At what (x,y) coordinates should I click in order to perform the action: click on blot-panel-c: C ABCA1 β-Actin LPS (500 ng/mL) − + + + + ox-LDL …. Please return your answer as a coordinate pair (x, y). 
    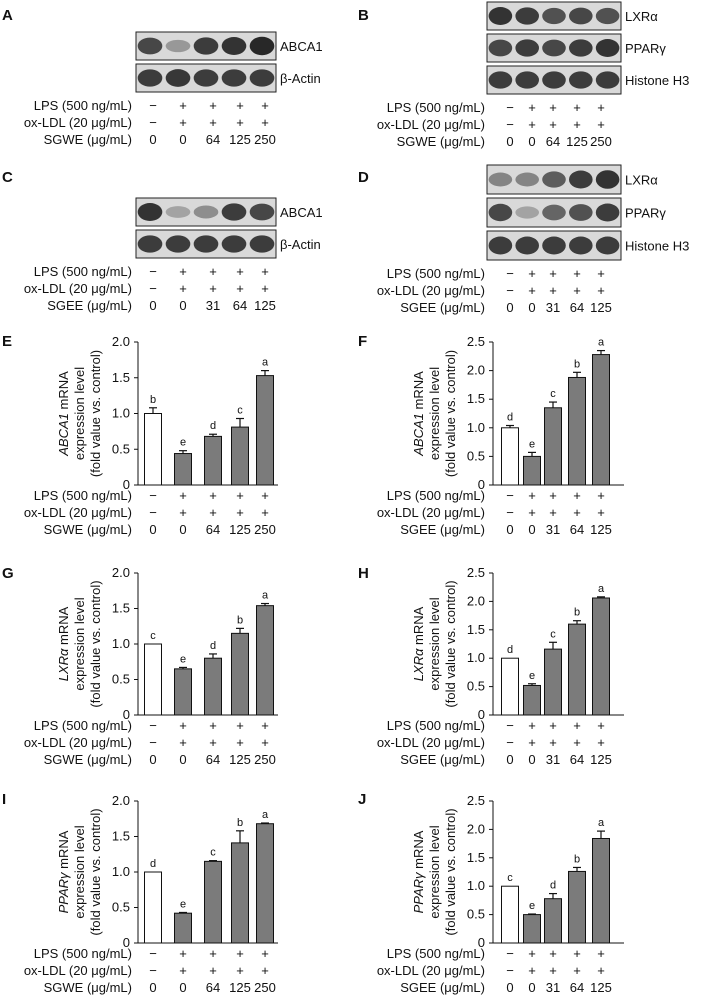
    Looking at the image, I should click on (162, 241).